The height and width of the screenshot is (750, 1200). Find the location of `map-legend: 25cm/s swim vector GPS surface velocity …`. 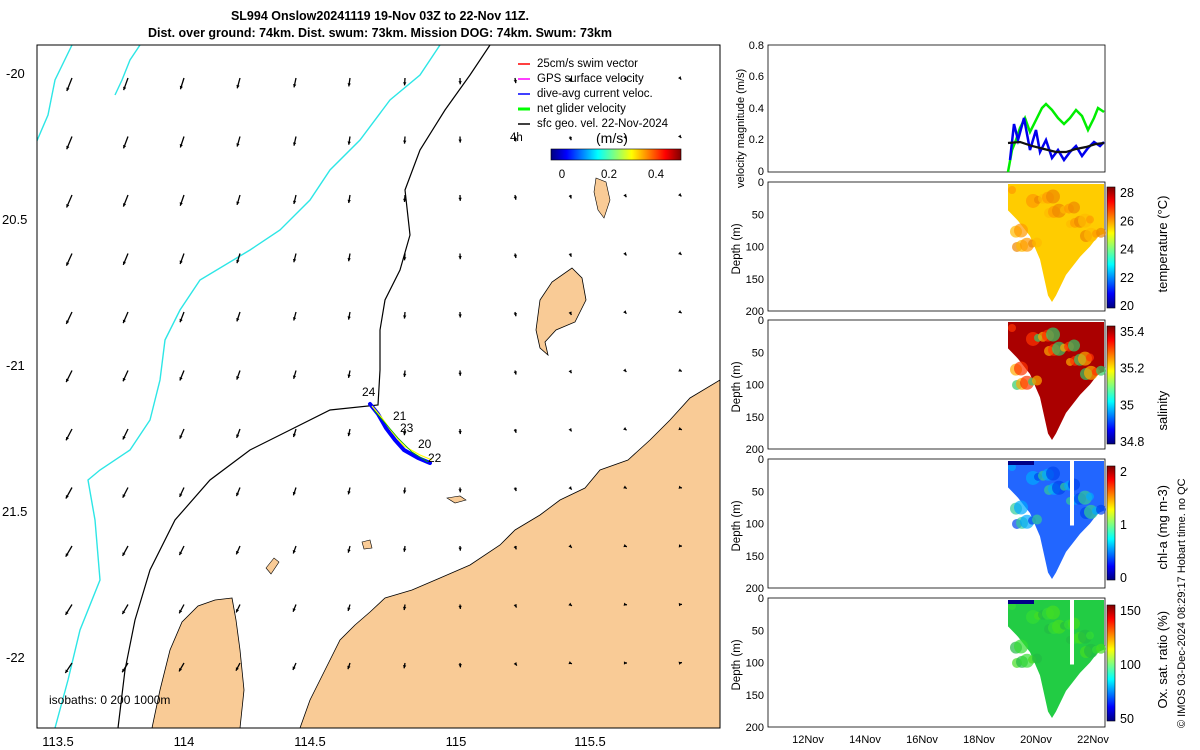

map-legend: 25cm/s swim vector GPS surface velocity … is located at coordinates (596, 119).